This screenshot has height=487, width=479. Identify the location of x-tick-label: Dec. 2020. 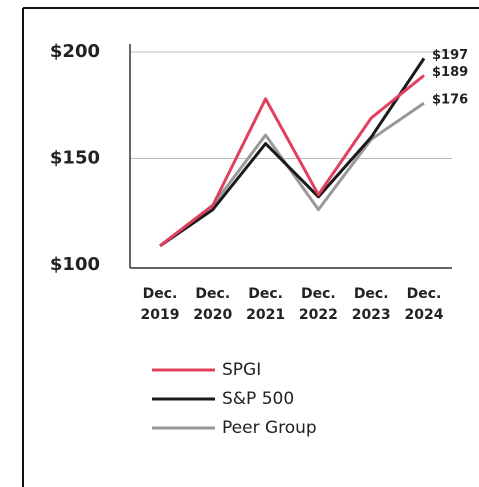
(213, 304).